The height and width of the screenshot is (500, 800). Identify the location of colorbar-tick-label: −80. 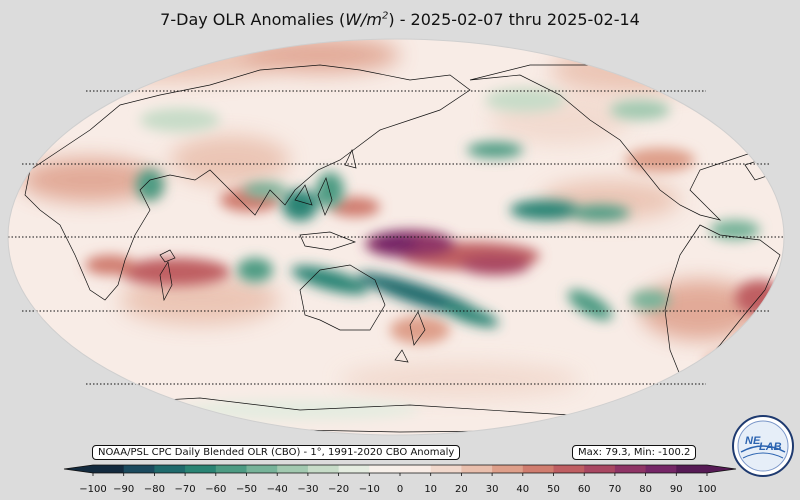
(154, 489).